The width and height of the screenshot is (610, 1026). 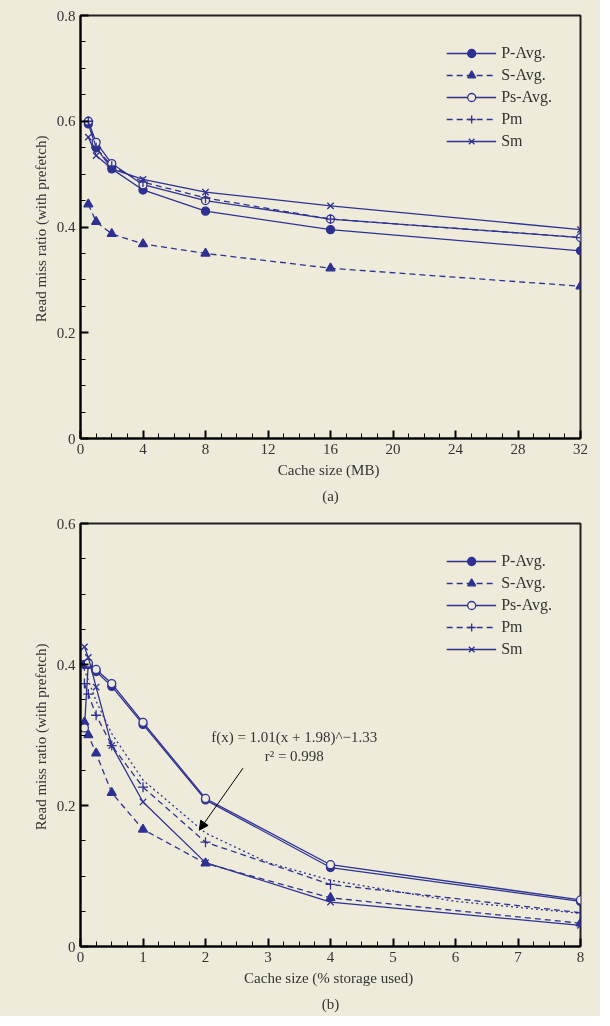 I want to click on x-axis-title: Cache size (% storage used), so click(x=329, y=978).